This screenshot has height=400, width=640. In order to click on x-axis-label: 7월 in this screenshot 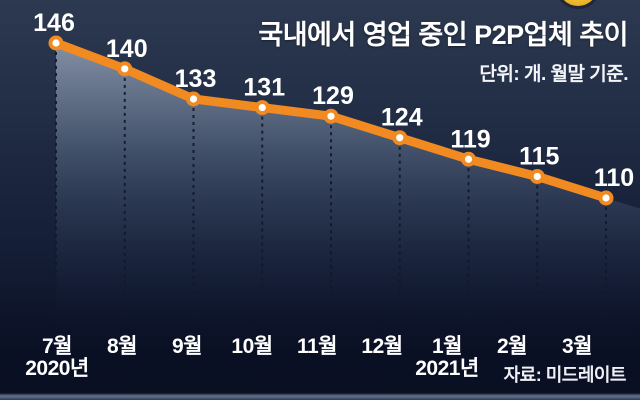, I will do `click(57, 346)`.